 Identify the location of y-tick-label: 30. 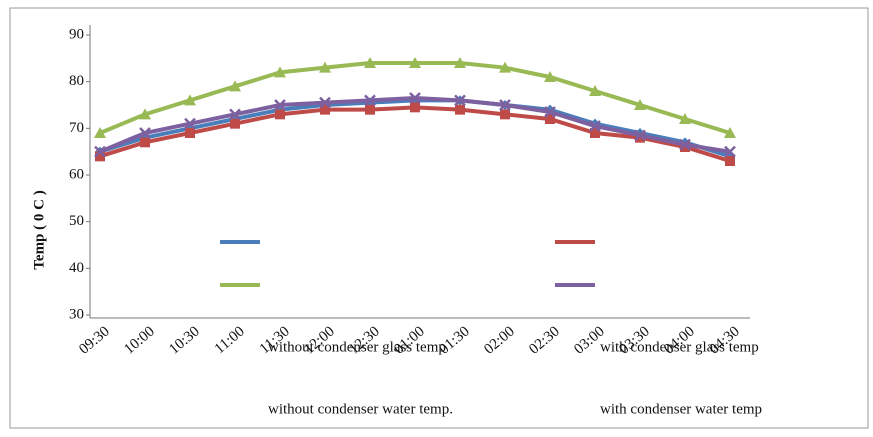
(76, 314).